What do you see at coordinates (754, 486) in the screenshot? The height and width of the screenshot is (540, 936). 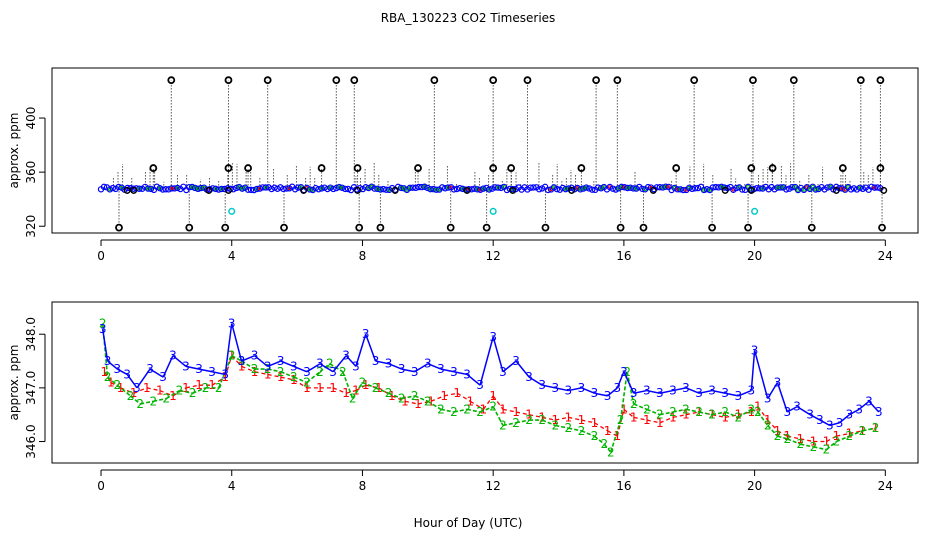 I see `bottom-x-tick-label: 20` at bounding box center [754, 486].